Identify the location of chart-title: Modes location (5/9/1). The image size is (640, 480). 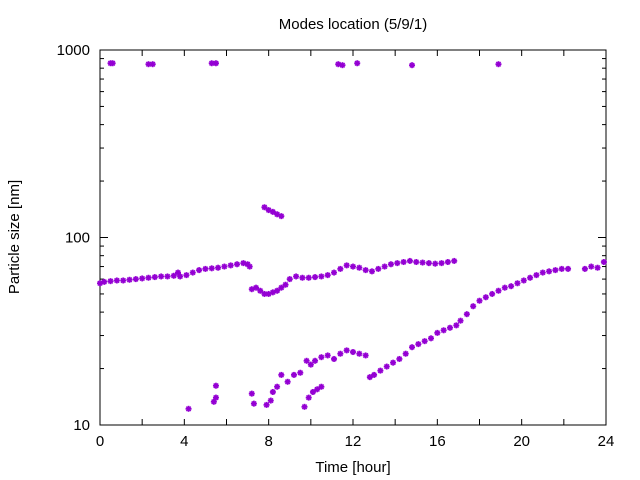
(353, 24).